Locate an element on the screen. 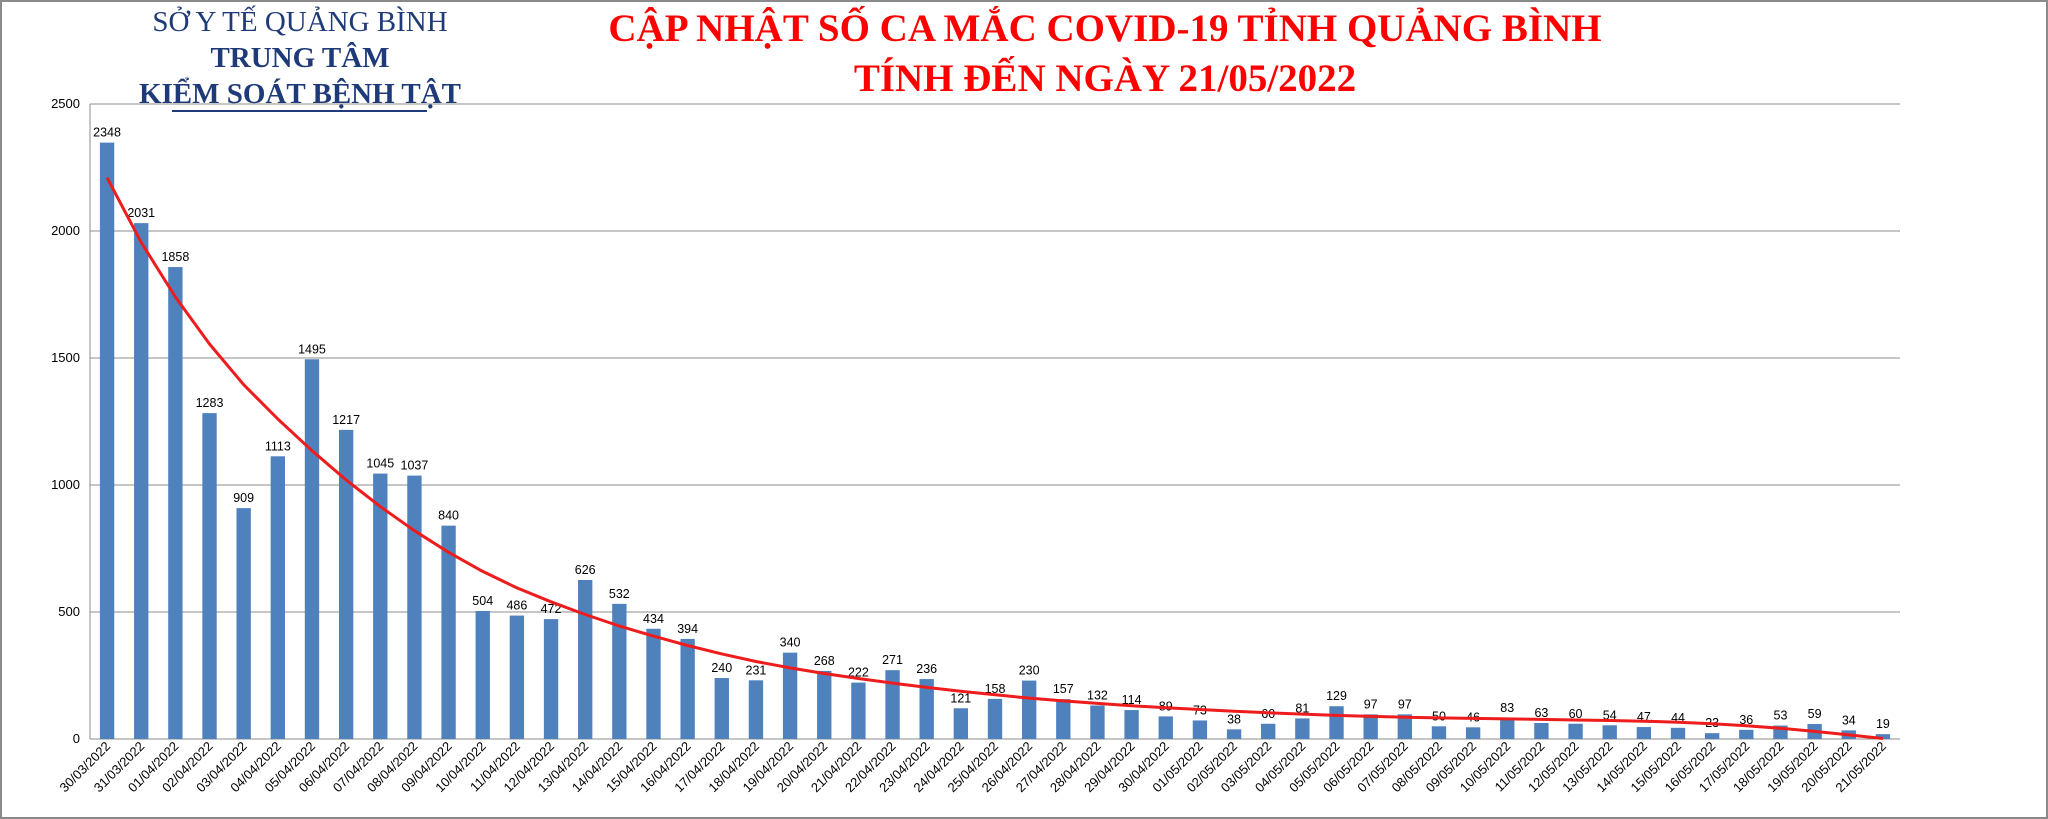  org-center: TRUNG TÂM is located at coordinates (300, 58).